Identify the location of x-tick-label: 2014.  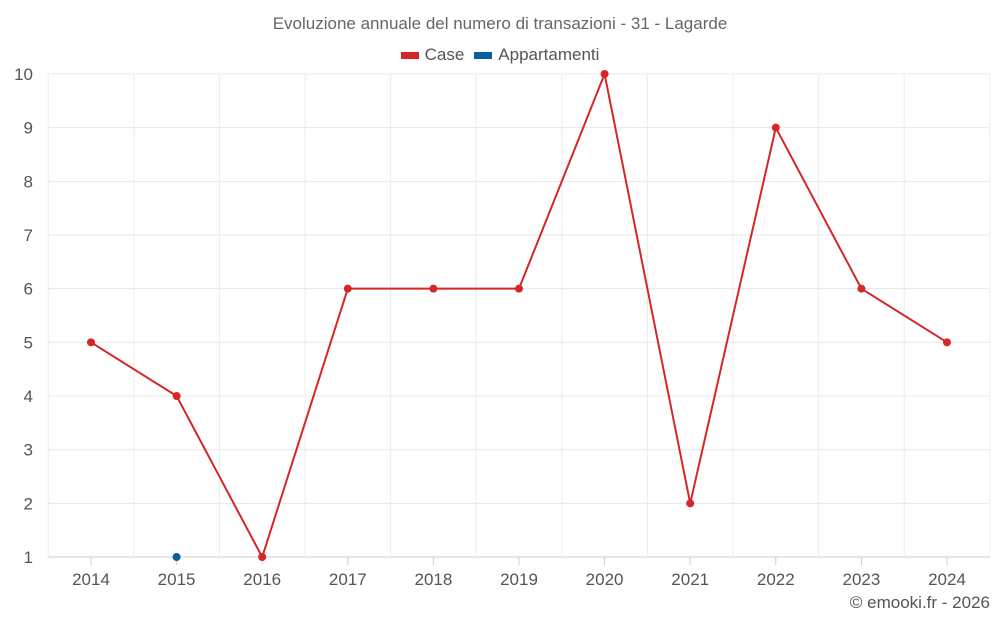
(91, 579).